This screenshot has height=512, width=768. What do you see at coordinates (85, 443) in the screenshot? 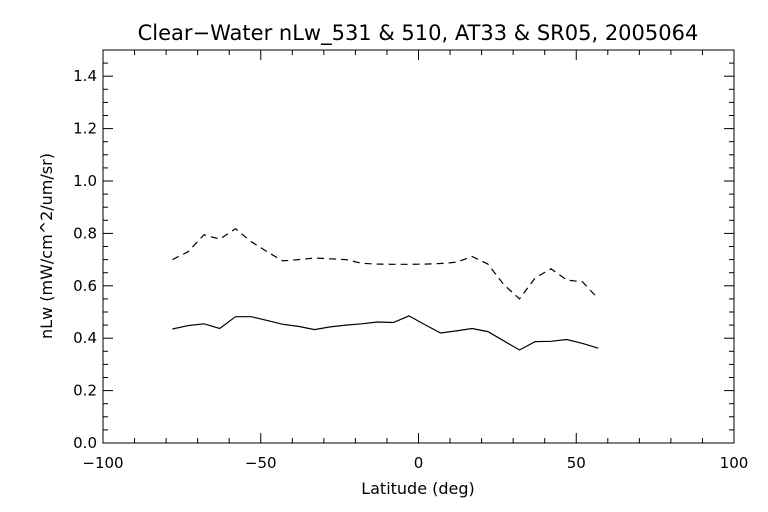
I see `y-tick-label: 0.0` at bounding box center [85, 443].